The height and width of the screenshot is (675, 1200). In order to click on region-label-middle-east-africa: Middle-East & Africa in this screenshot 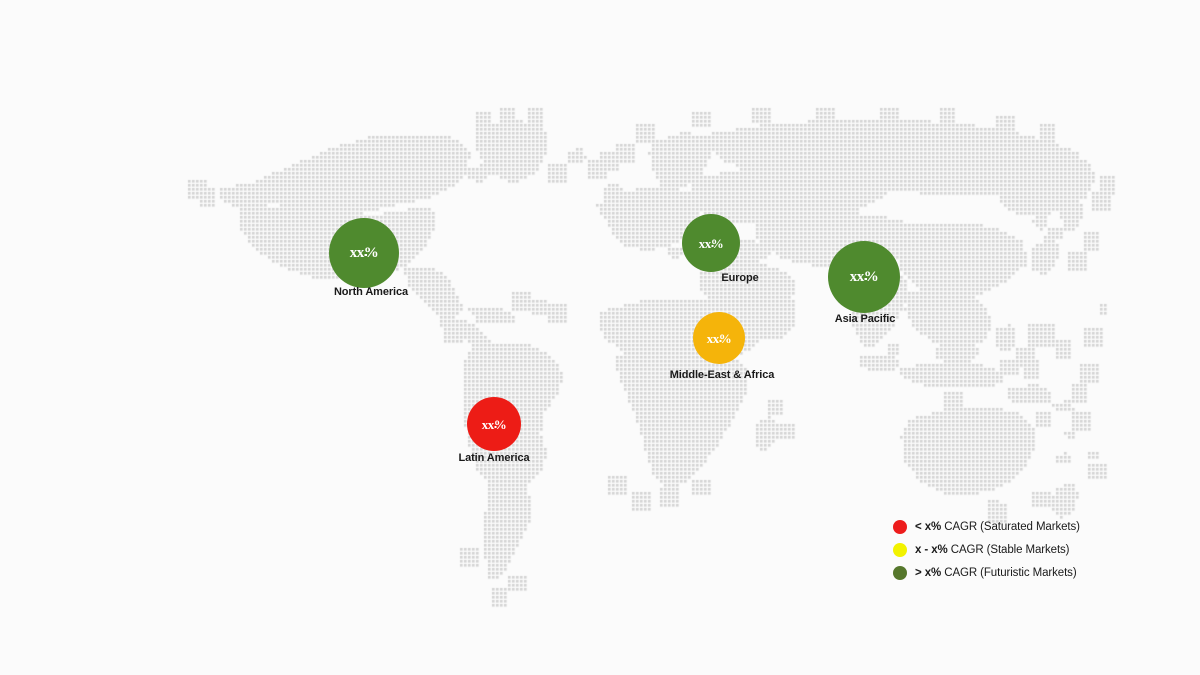, I will do `click(722, 375)`.